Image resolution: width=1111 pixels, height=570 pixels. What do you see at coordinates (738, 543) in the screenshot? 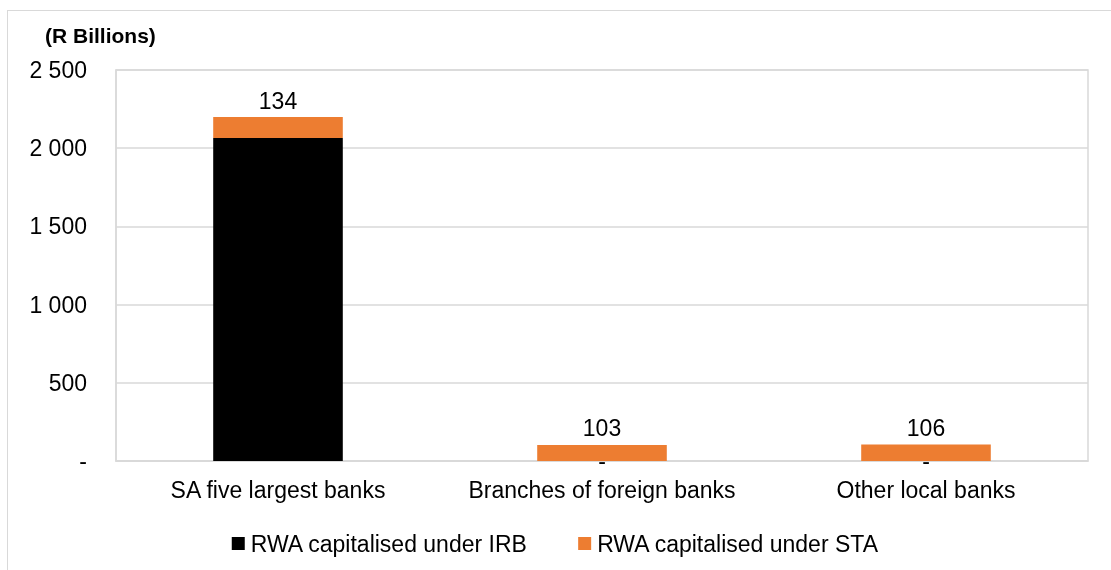
I see `legend-label: RWA capitalised under STA` at bounding box center [738, 543].